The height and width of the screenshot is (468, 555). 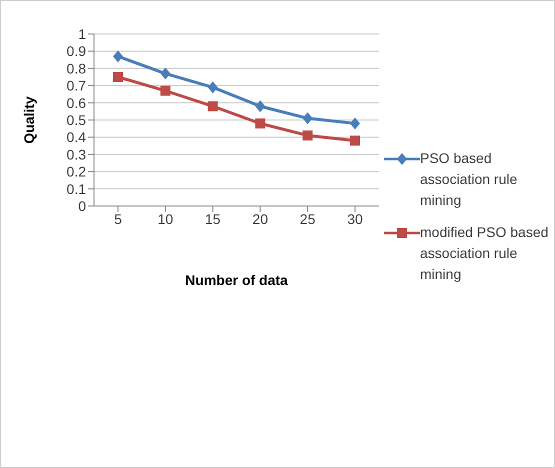 I want to click on y-tick-label: 1, so click(x=82, y=34).